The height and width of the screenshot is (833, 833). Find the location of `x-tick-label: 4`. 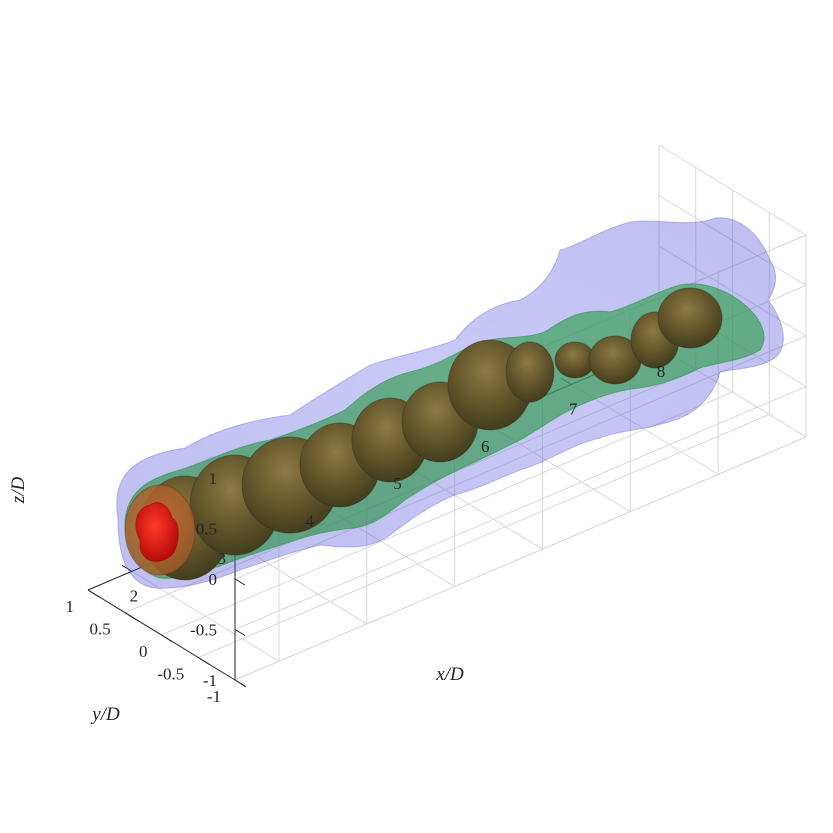

x-tick-label: 4 is located at coordinates (309, 521).